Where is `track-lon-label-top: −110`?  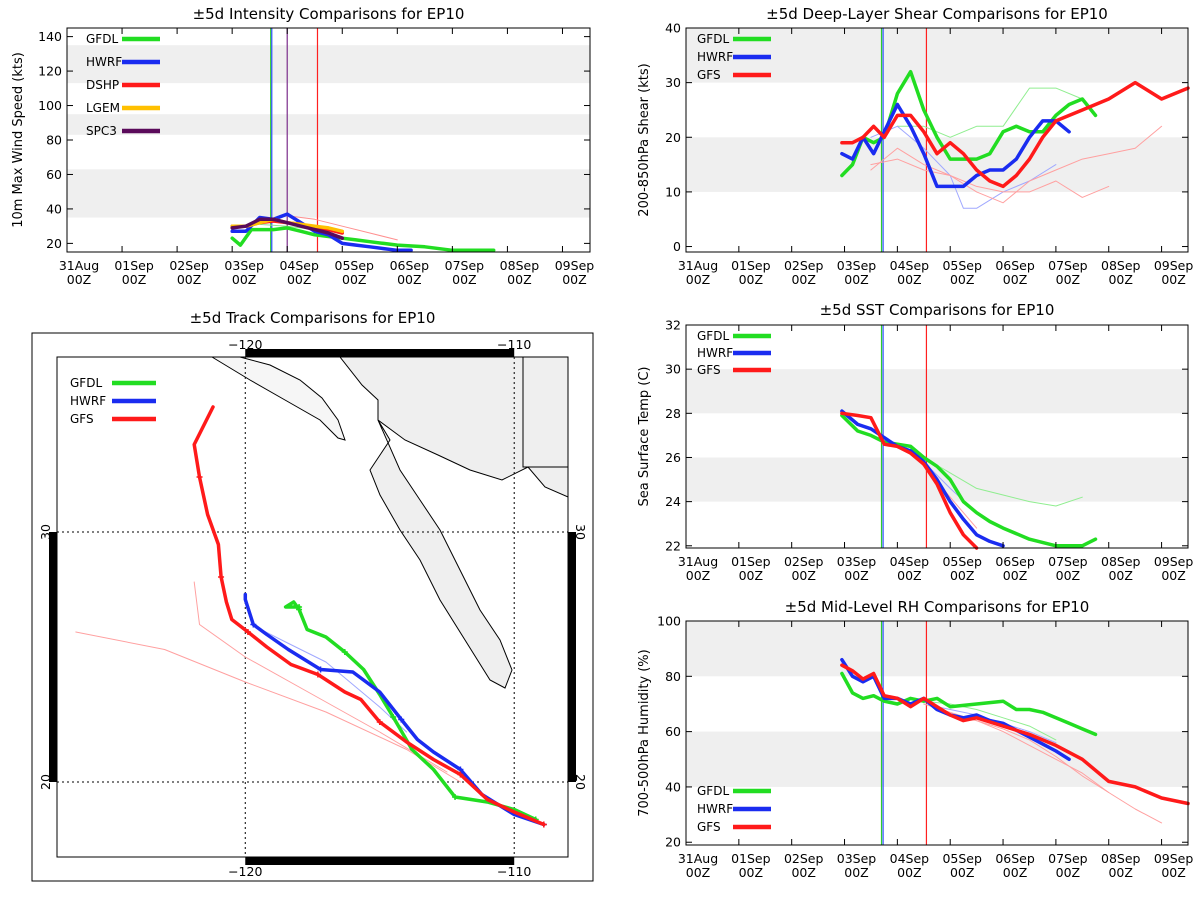
track-lon-label-top: −110 is located at coordinates (514, 344).